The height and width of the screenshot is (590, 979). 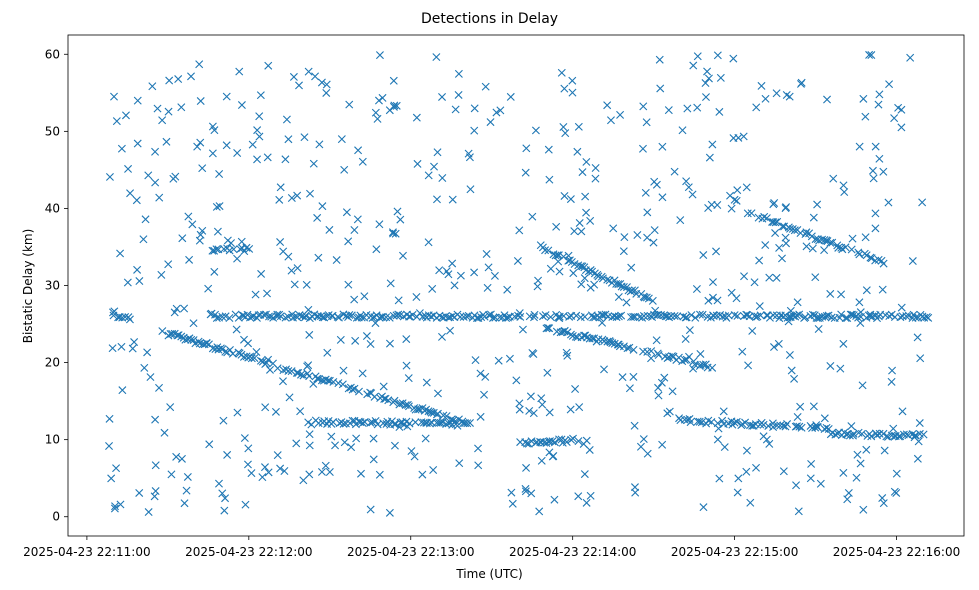 I want to click on y-tick-label-6: 60, so click(x=52, y=54).